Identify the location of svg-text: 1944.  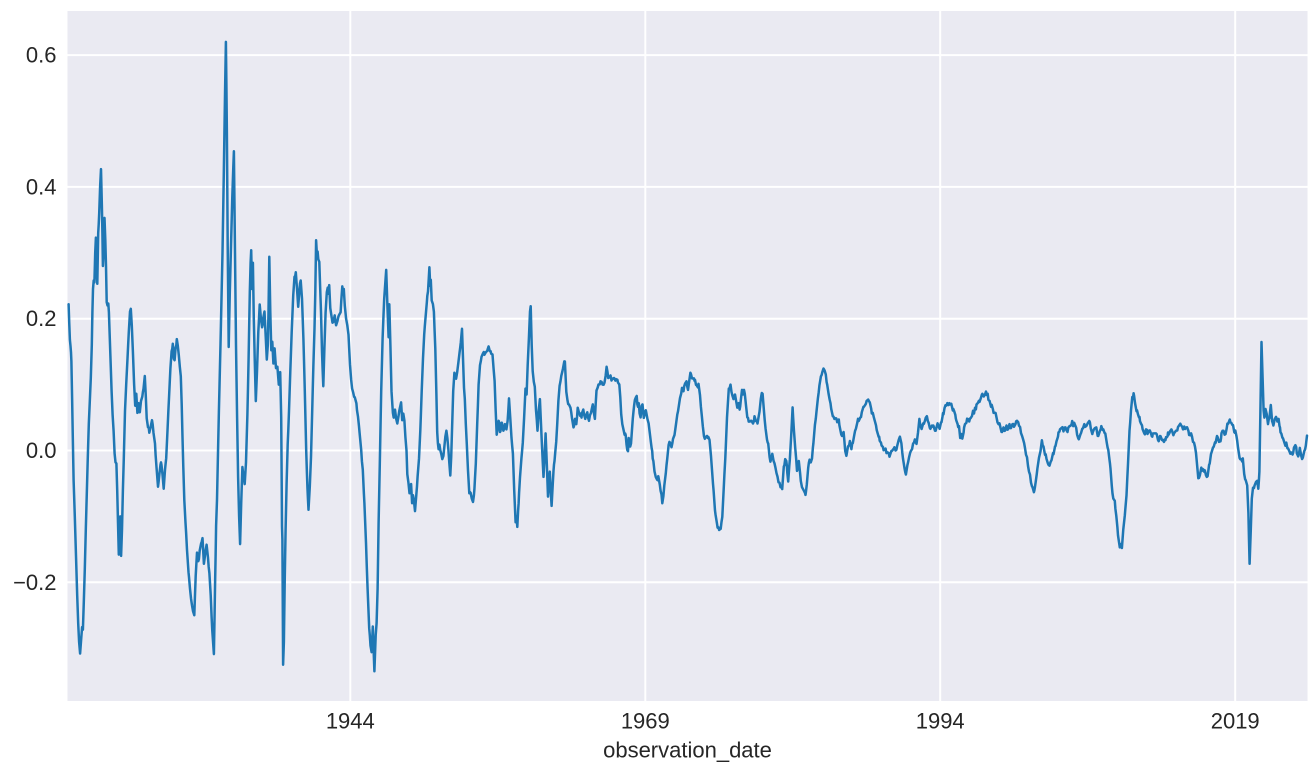
(350, 721).